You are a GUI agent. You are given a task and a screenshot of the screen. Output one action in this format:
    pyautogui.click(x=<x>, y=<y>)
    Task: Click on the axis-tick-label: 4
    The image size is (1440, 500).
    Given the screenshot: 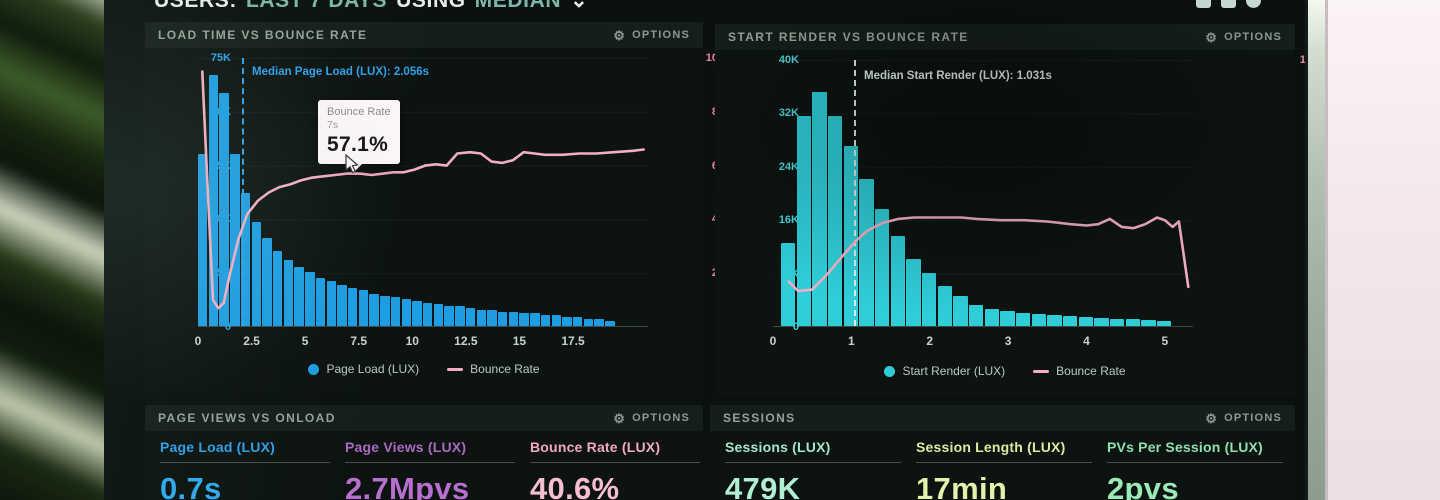 What is the action you would take?
    pyautogui.click(x=1086, y=341)
    